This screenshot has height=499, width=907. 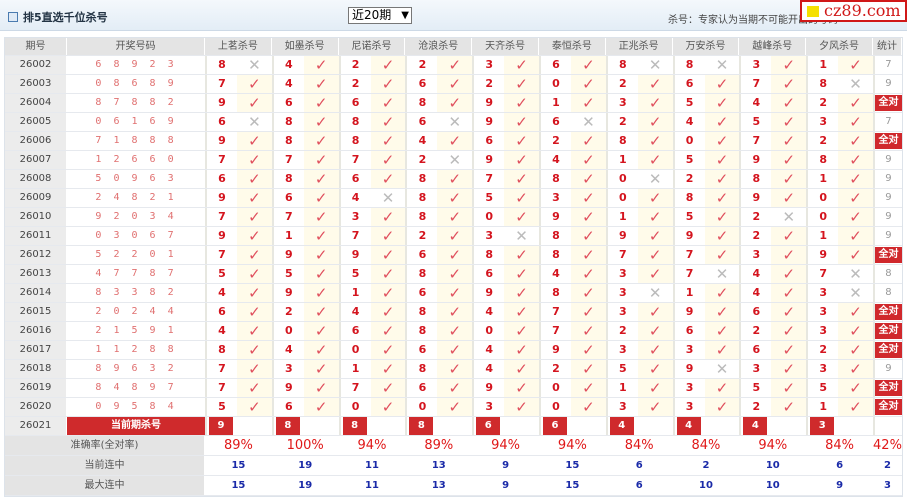 What do you see at coordinates (222, 406) in the screenshot?
I see `kill-number: 5` at bounding box center [222, 406].